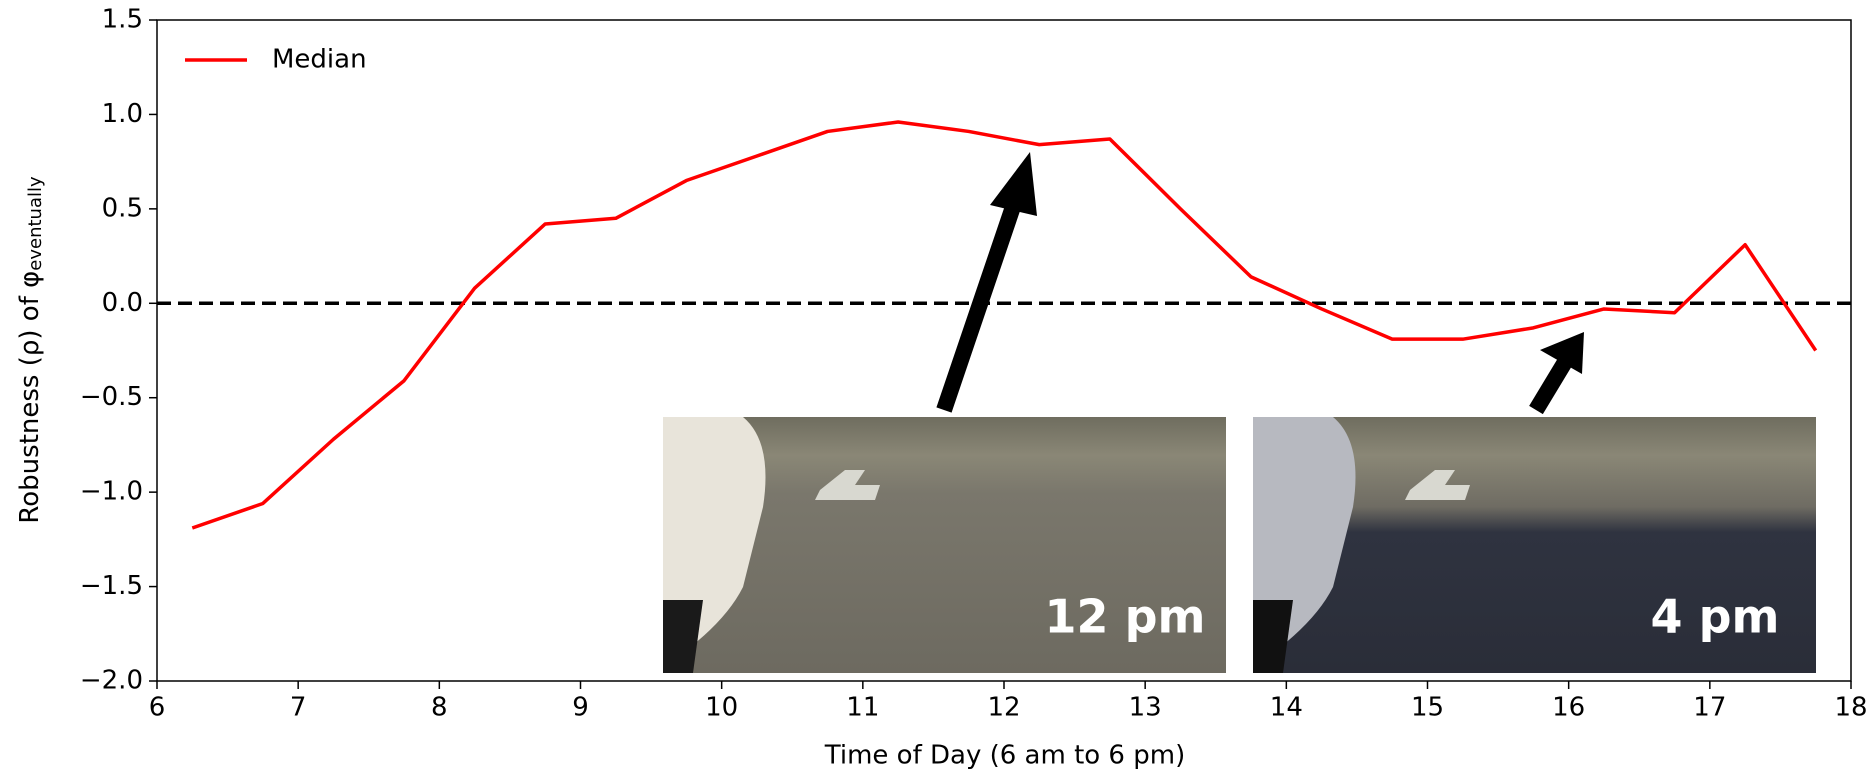 Image resolution: width=1874 pixels, height=772 pixels. What do you see at coordinates (1568, 708) in the screenshot?
I see `x-tick-label: 16` at bounding box center [1568, 708].